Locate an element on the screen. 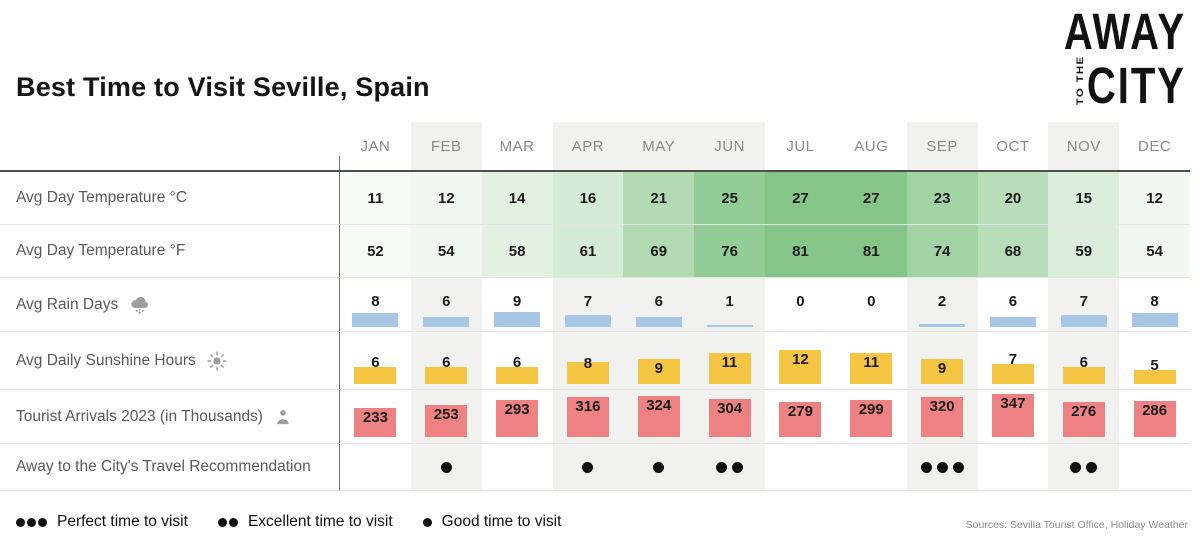 Image resolution: width=1200 pixels, height=540 pixels. rain-bar-oct is located at coordinates (1012, 321).